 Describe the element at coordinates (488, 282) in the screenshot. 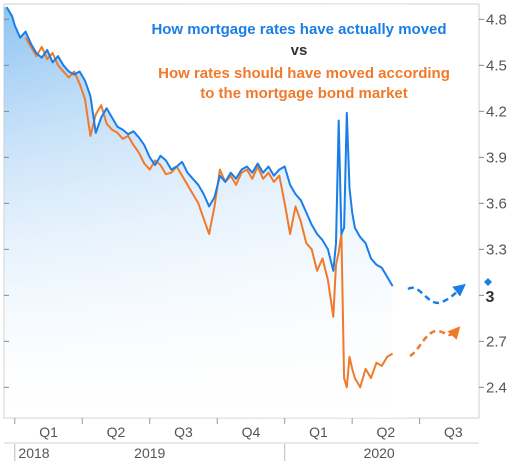

I see `current-rate-marker` at that location.